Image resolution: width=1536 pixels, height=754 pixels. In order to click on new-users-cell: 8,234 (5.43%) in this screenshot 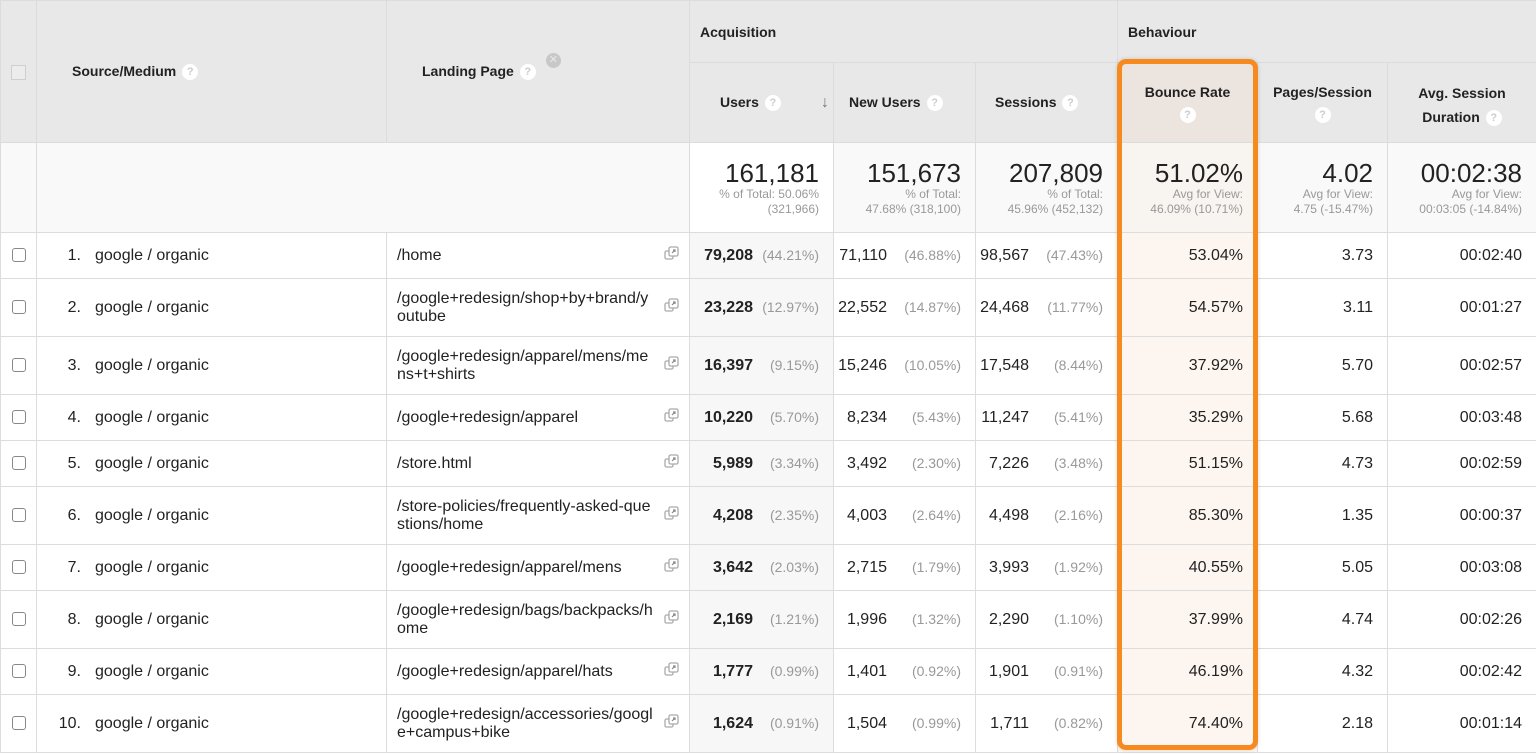, I will do `click(904, 417)`.